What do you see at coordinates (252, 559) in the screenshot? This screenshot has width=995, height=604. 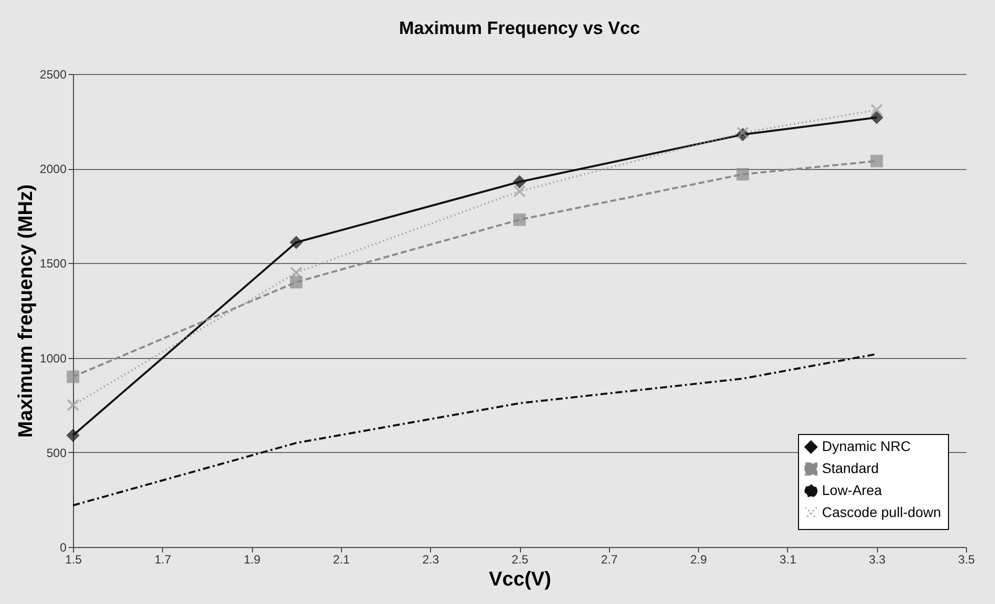 I see `x-tick-label: 1.9` at bounding box center [252, 559].